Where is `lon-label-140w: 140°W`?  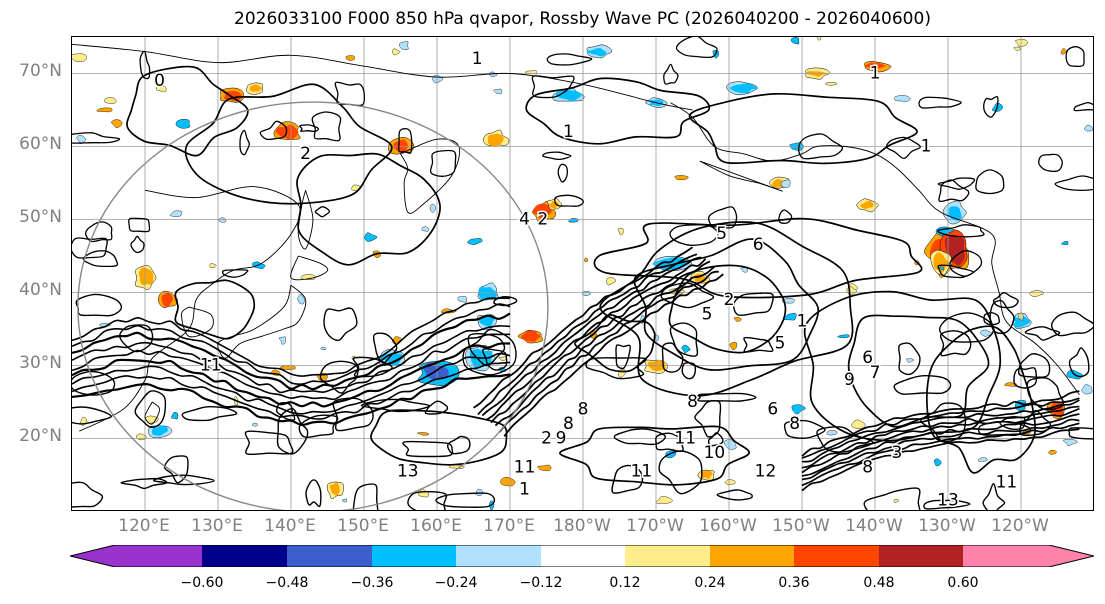
lon-label-140w: 140°W is located at coordinates (874, 526).